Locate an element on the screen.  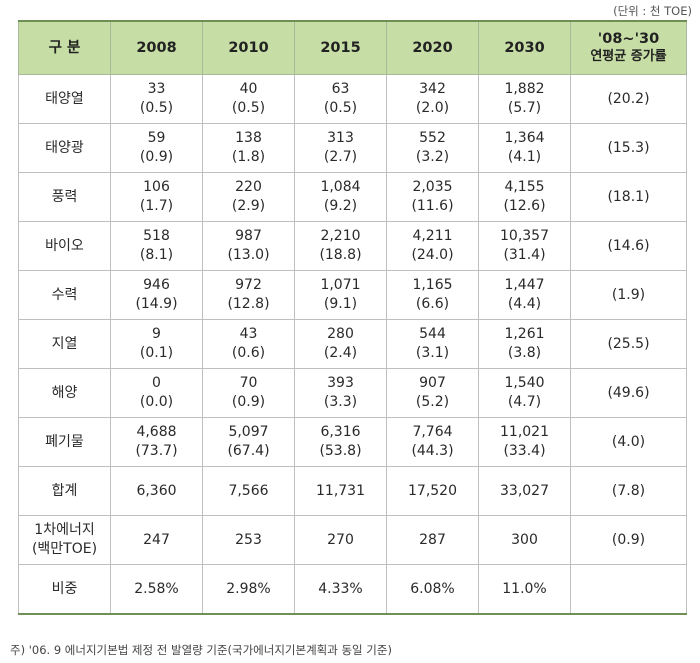
cell-value: 4,155 is located at coordinates (524, 187).